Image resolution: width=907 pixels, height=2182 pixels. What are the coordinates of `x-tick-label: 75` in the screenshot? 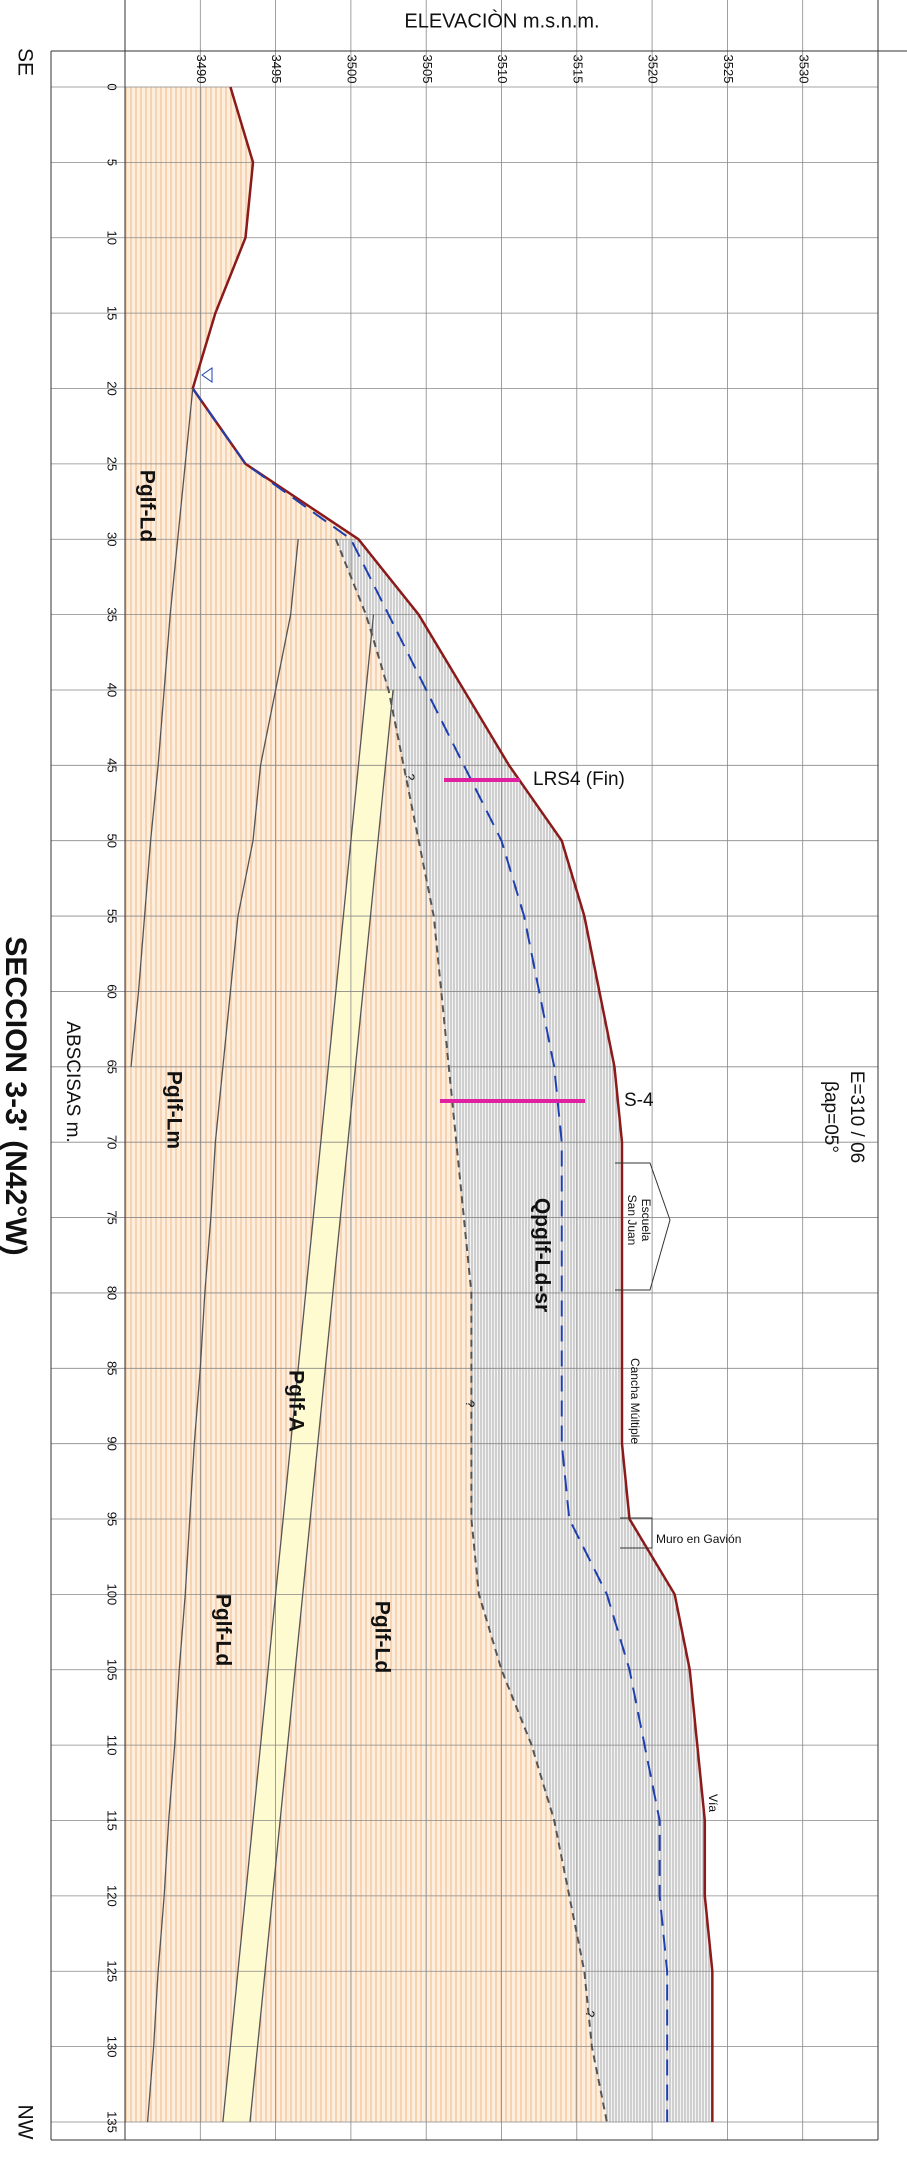 It's located at (112, 1217).